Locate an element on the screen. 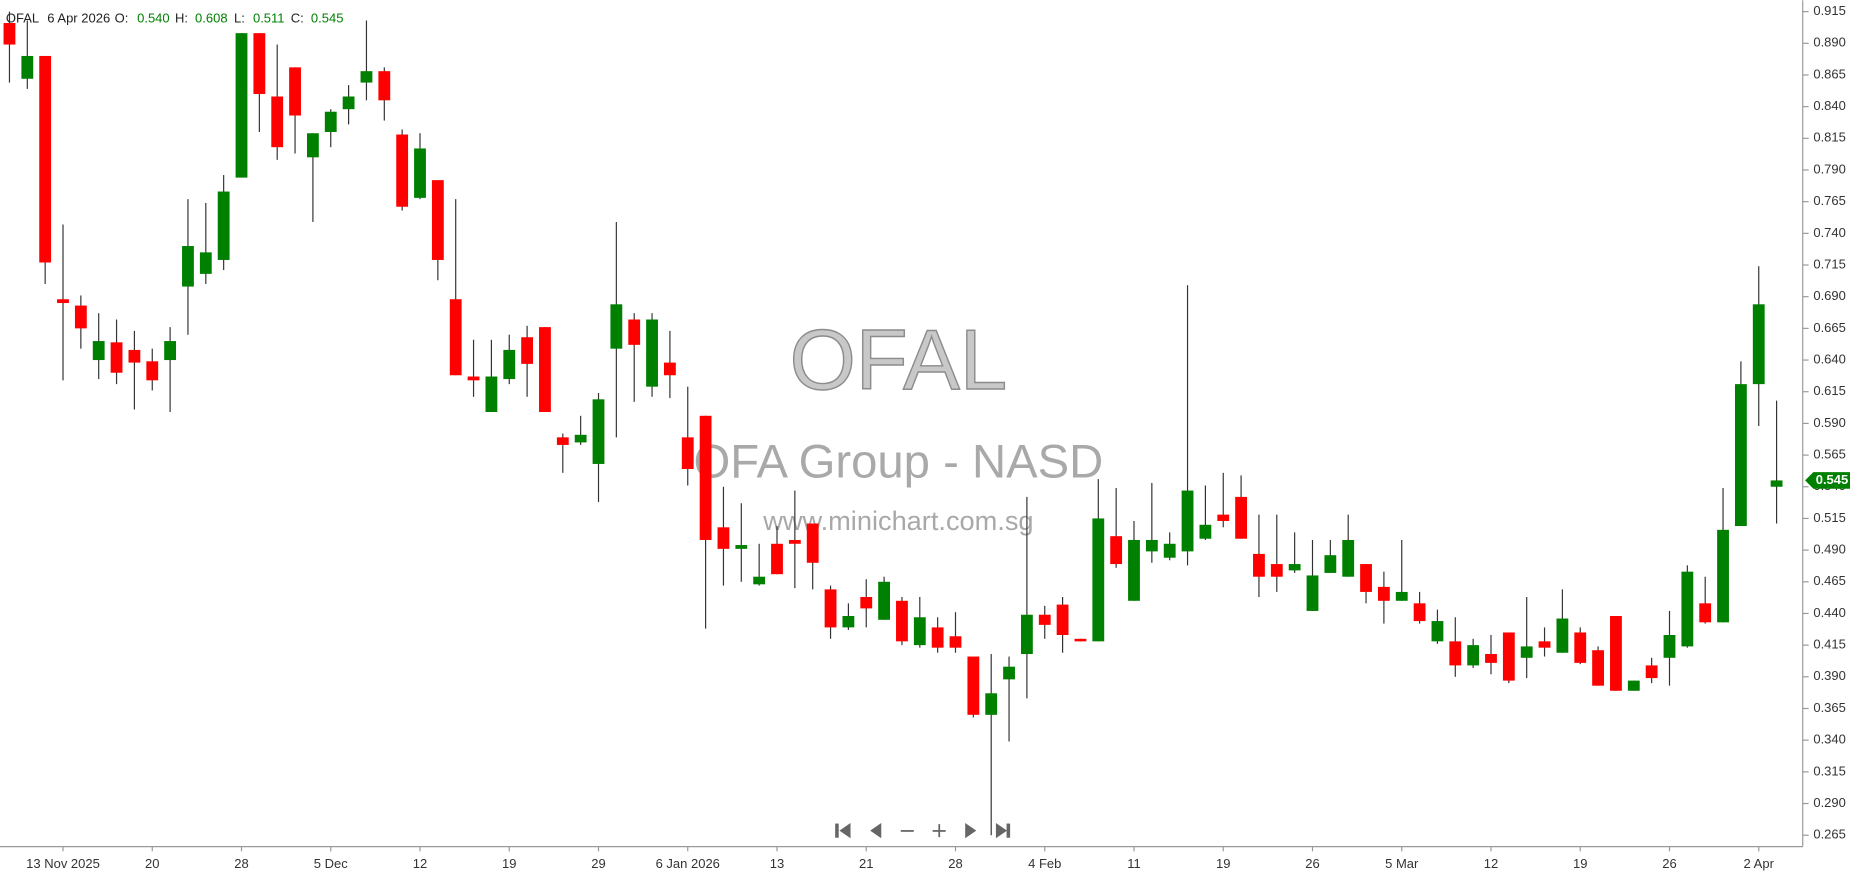  nav-zoom-in is located at coordinates (939, 831).